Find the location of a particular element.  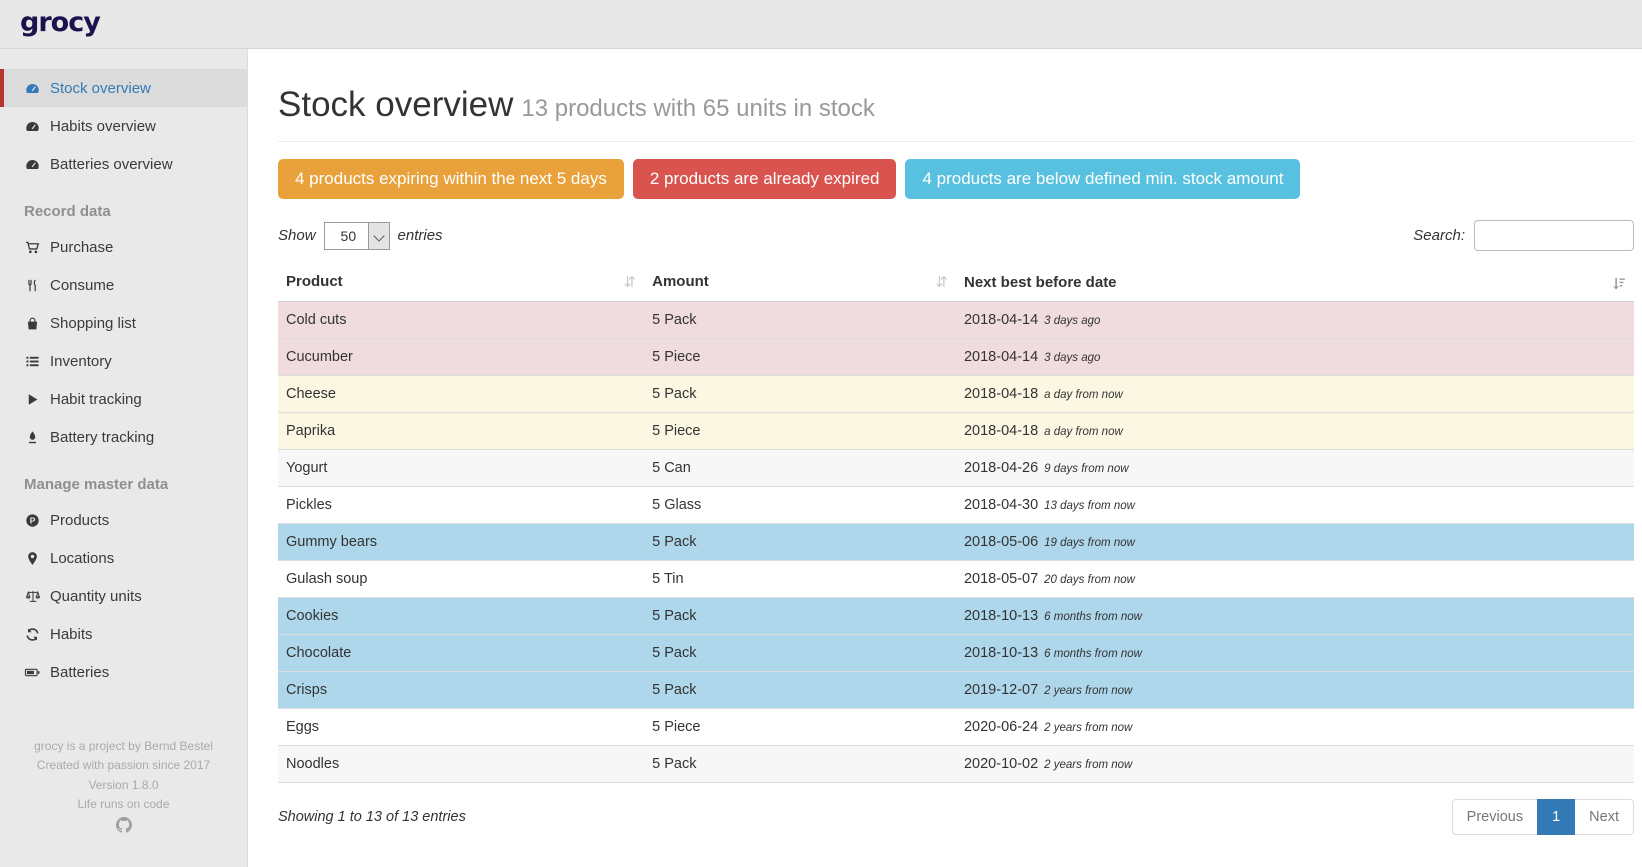

sidebar-section-manage-master-data: Manage master data is located at coordinates (96, 484).